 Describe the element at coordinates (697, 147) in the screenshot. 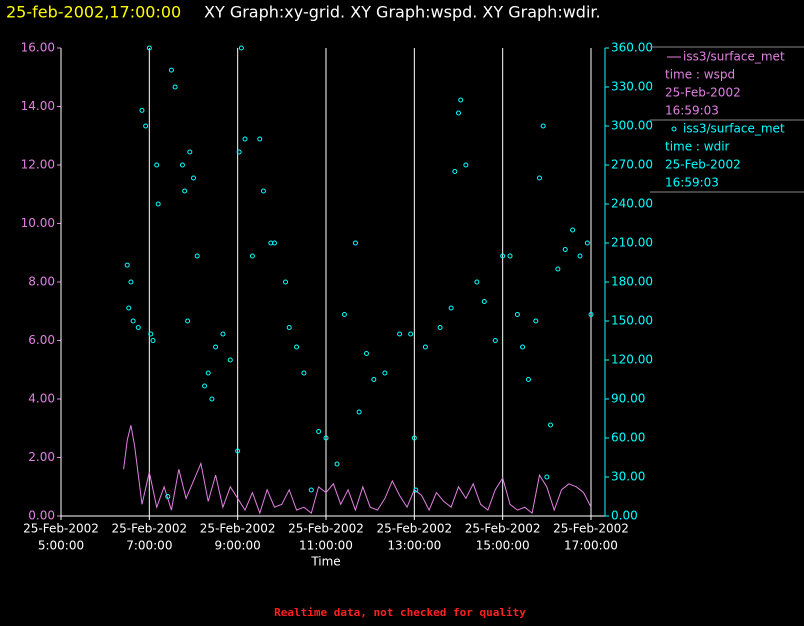

I see `legend-line: time : wdir` at that location.